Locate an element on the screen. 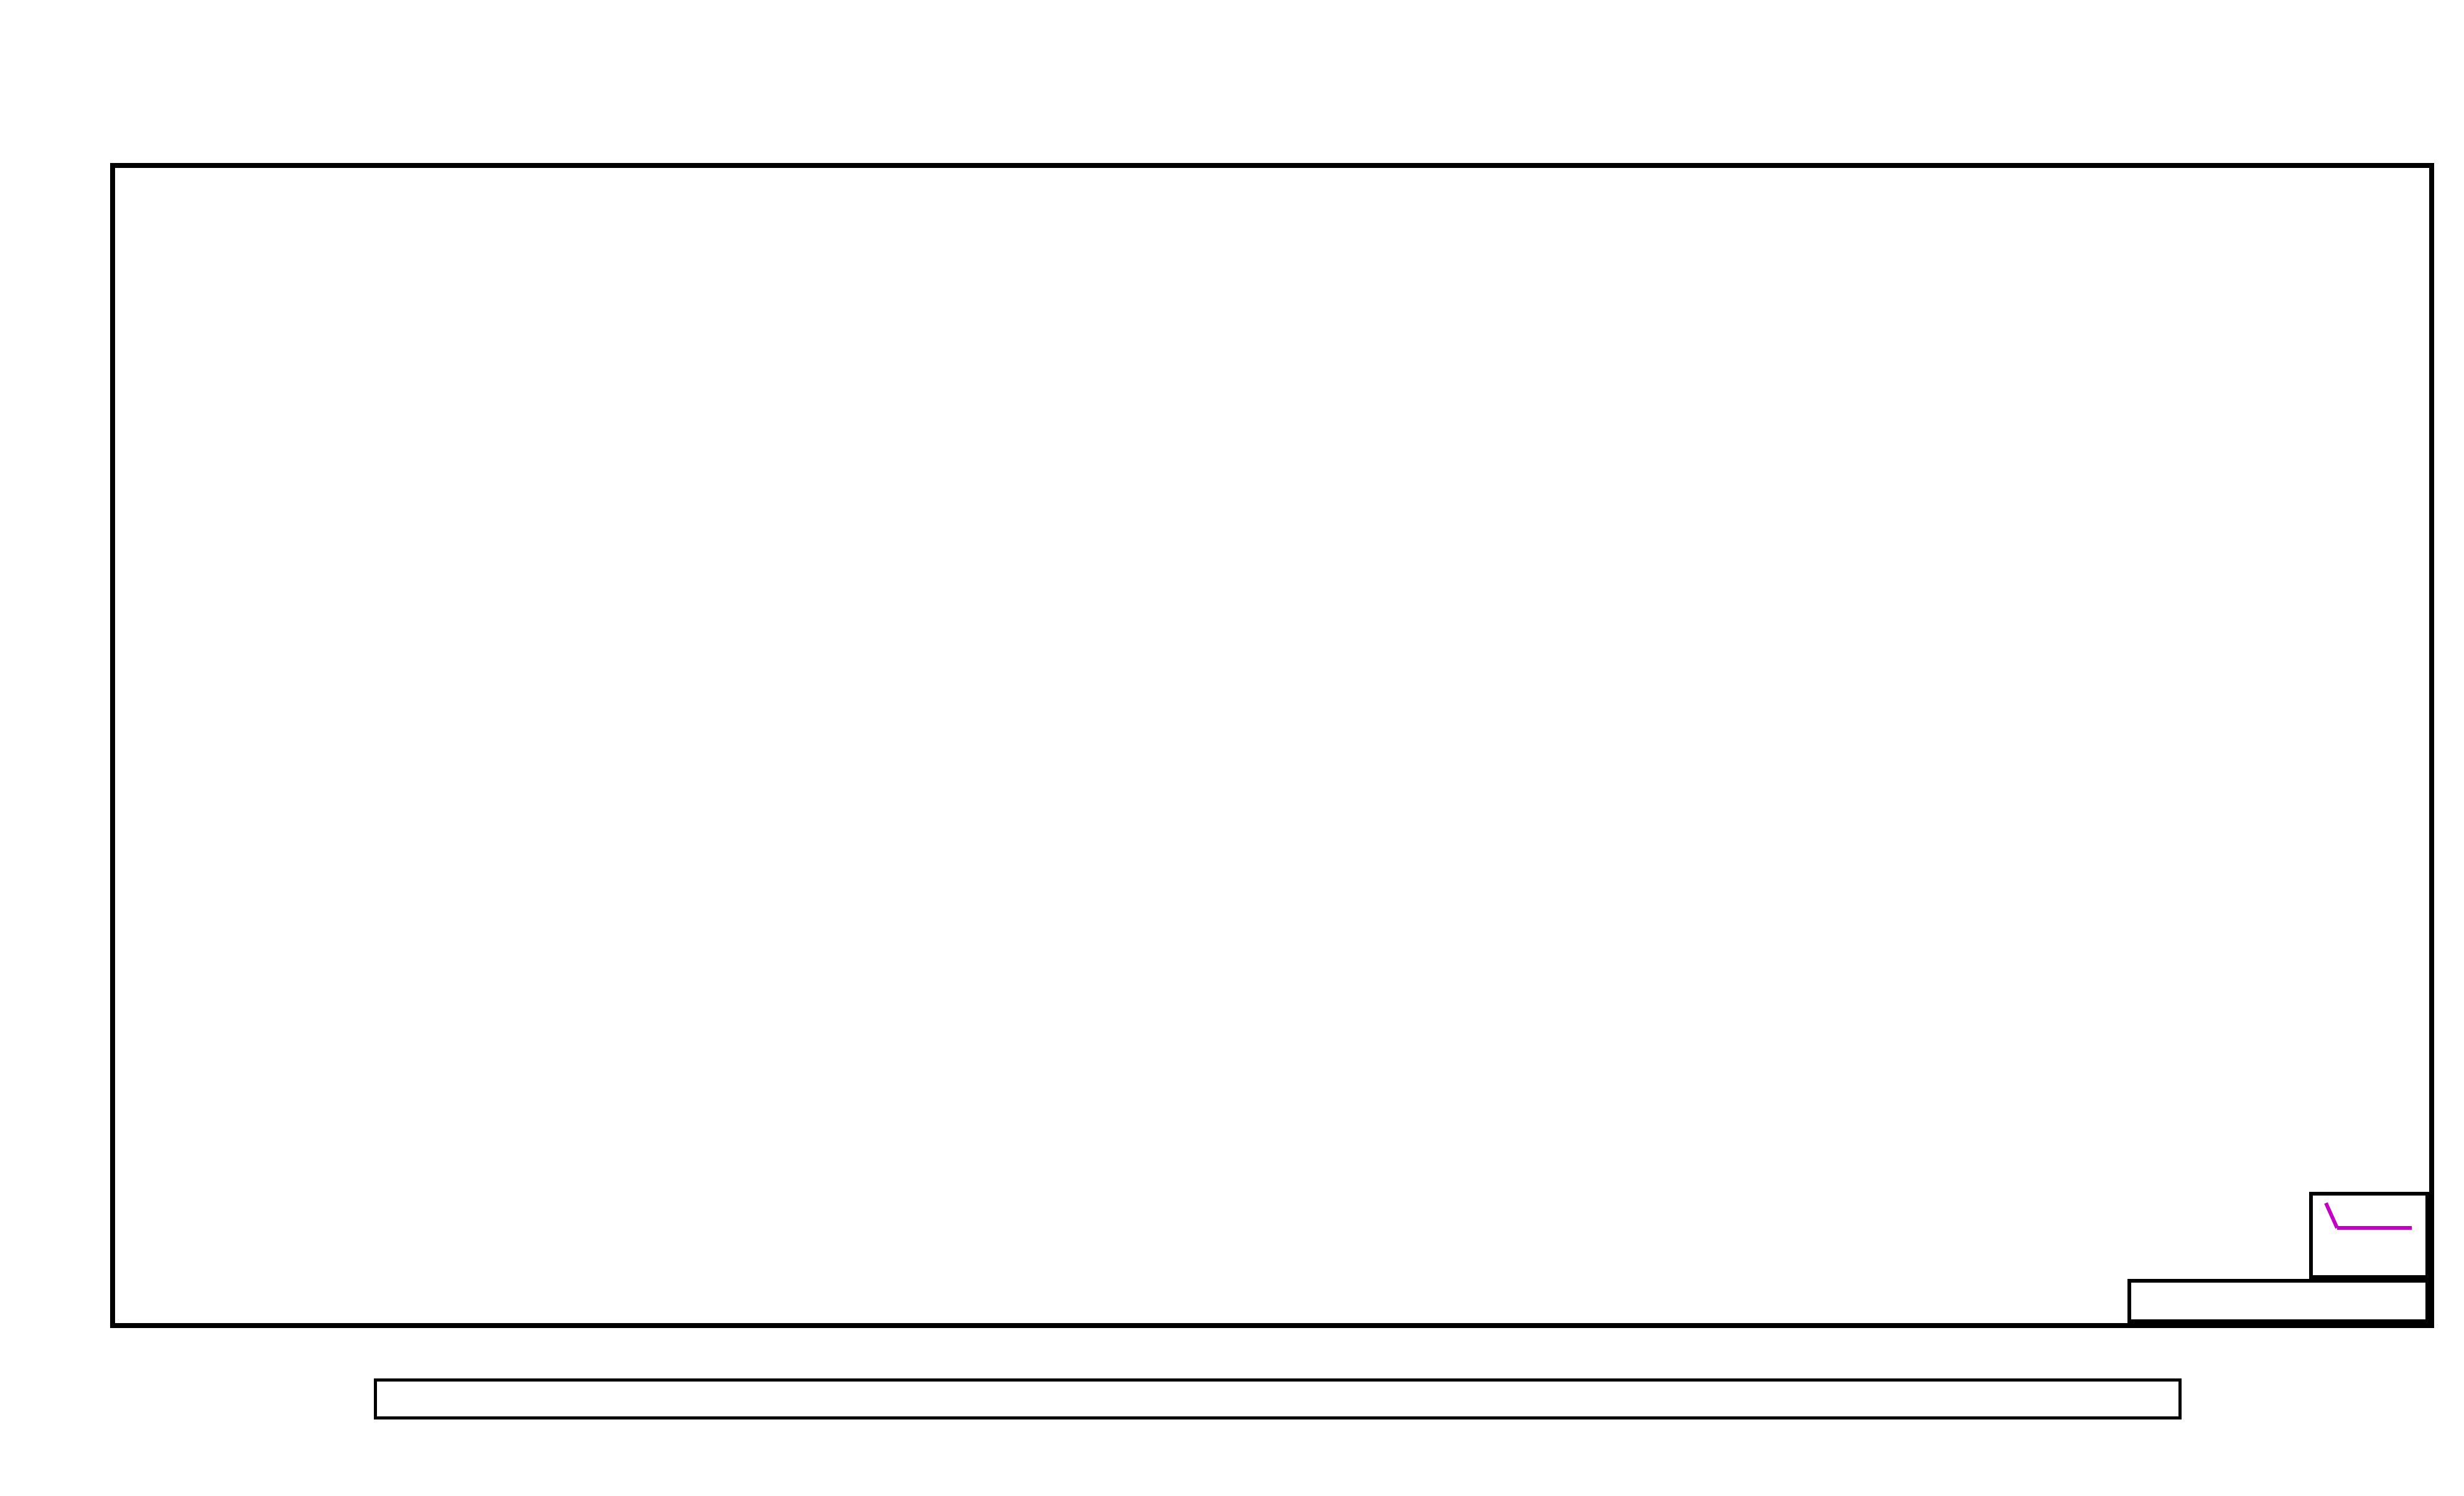 The height and width of the screenshot is (1496, 2464). cma-logo is located at coordinates (184, 1253).